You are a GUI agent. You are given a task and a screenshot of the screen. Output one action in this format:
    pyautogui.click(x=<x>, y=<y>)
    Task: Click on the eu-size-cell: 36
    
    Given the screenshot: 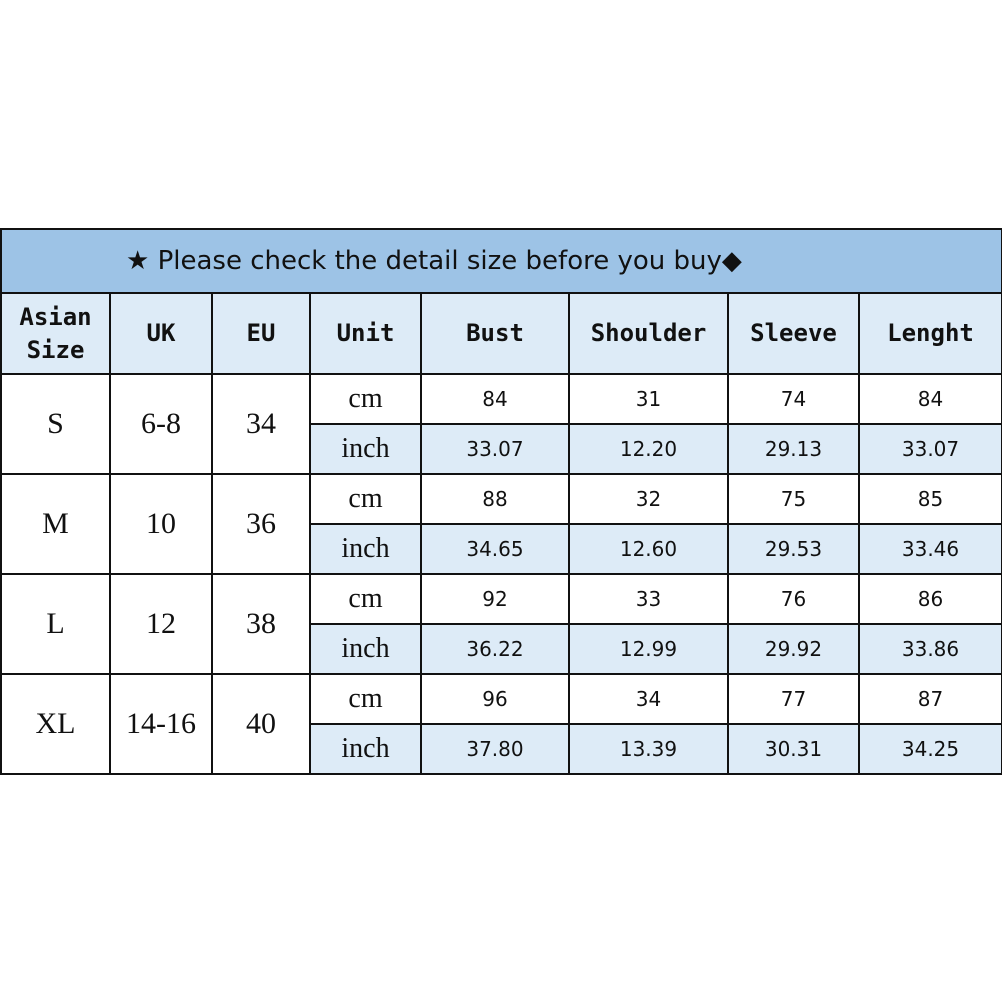 What is the action you would take?
    pyautogui.click(x=261, y=524)
    